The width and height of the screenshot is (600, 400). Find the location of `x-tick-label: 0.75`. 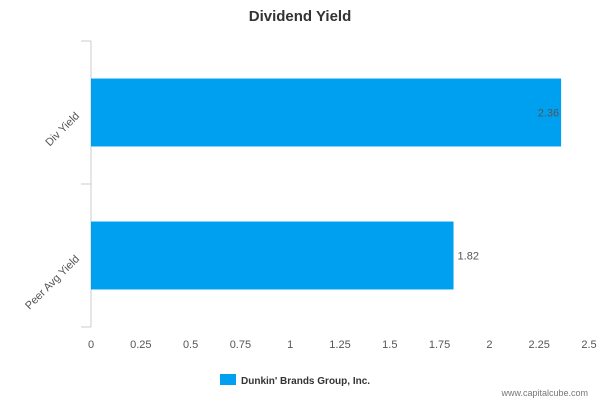

x-tick-label: 0.75 is located at coordinates (240, 345).